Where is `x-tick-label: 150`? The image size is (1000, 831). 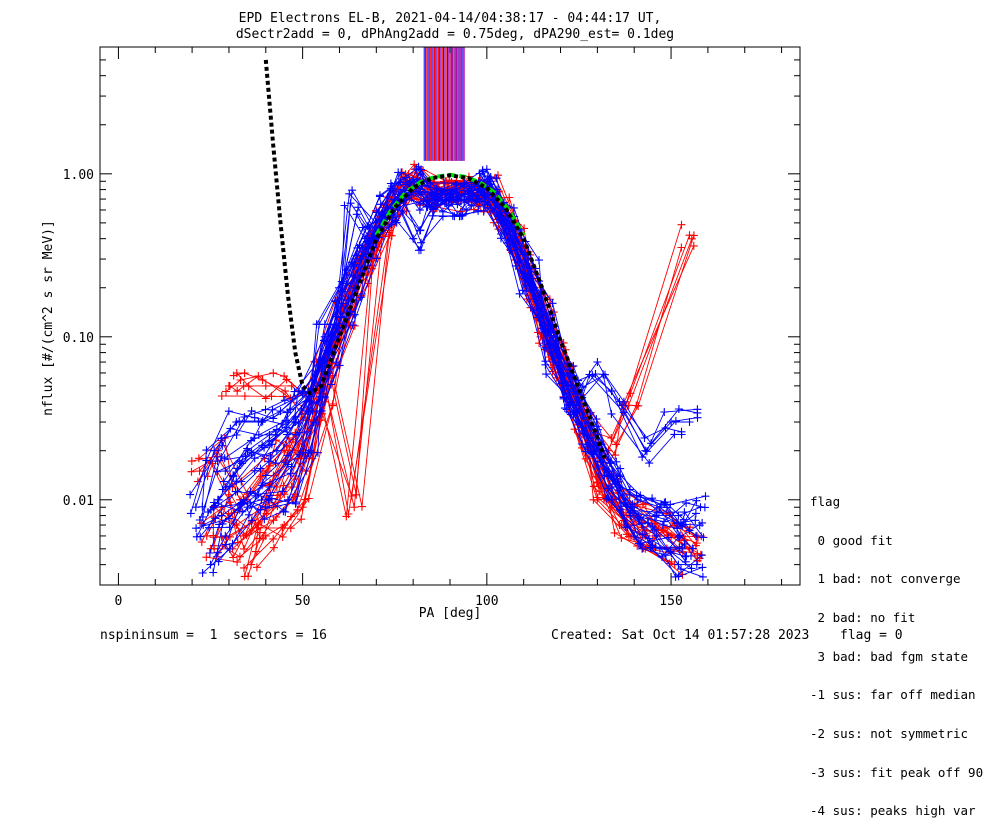
x-tick-label: 150 is located at coordinates (670, 601).